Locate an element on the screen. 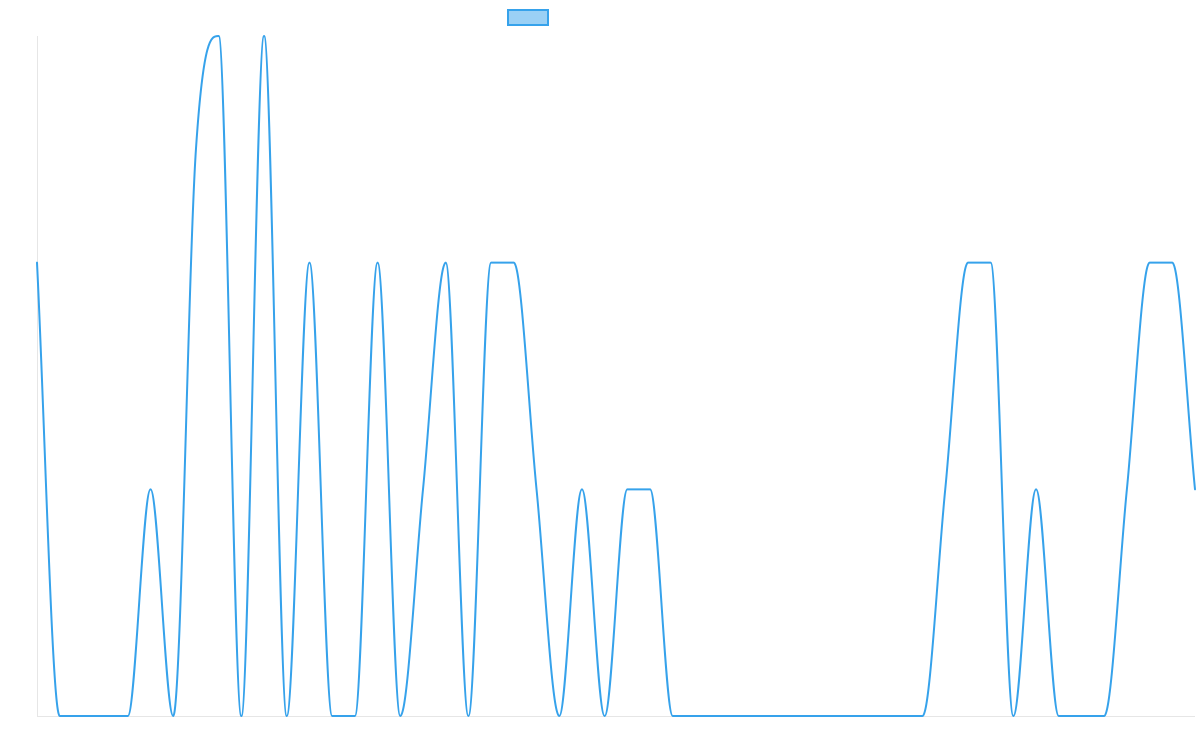 The image size is (1200, 750). legend-swatch is located at coordinates (528, 17).